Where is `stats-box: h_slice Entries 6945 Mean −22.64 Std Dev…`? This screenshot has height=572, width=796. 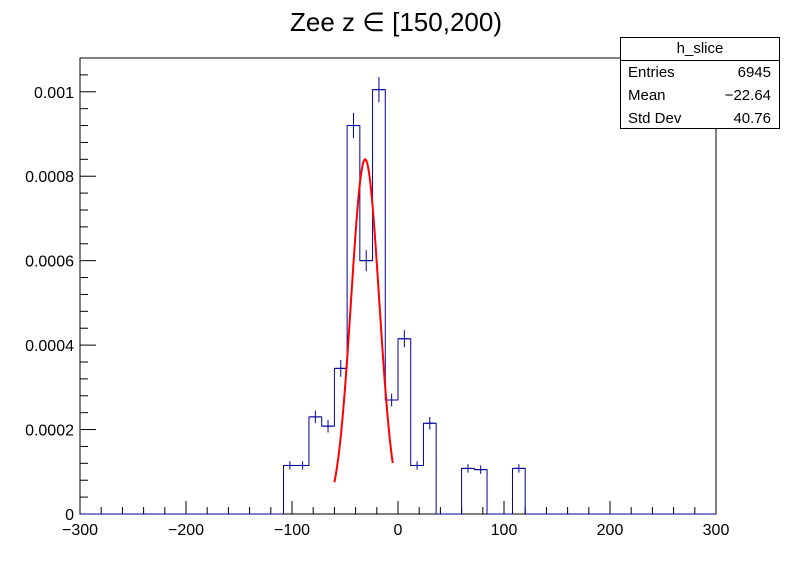
stats-box: h_slice Entries 6945 Mean −22.64 Std Dev… is located at coordinates (700, 83).